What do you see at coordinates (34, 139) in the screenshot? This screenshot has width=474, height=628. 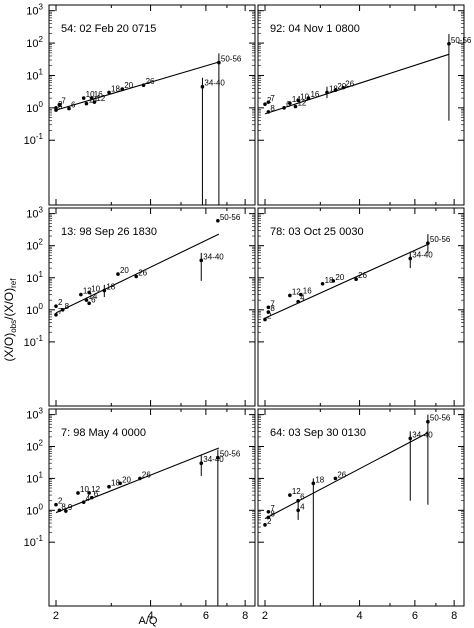 I see `y-tick-label: 10⁻¹` at bounding box center [34, 139].